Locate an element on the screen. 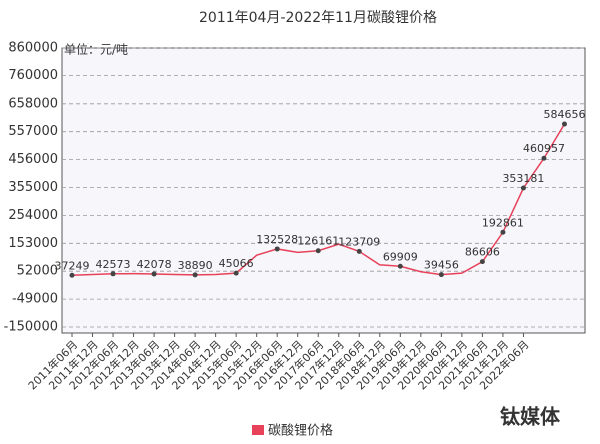  data-label: 42078 is located at coordinates (154, 264).